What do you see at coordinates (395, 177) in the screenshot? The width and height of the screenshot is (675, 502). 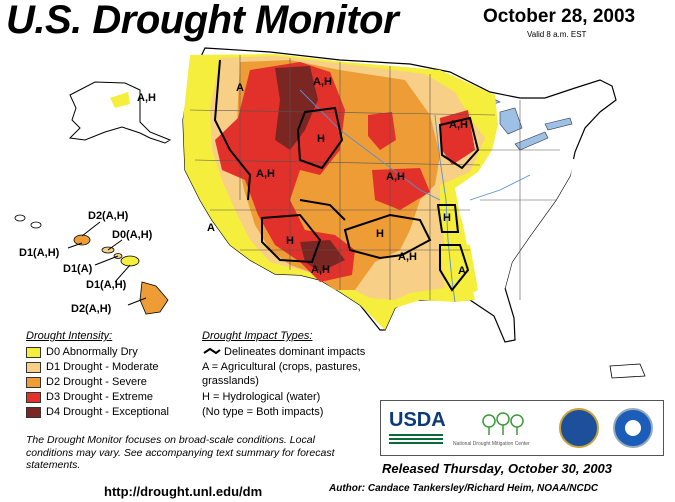 I see `label-nebraska: A,H` at bounding box center [395, 177].